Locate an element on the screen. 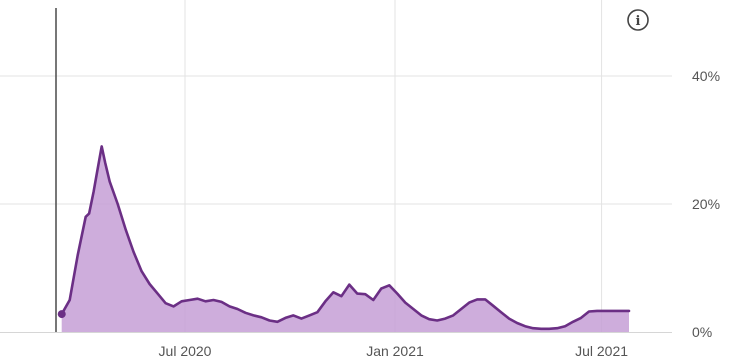 This screenshot has height=364, width=751. x-axis-tick-labels: Jul 2020 Jan 2021 Jul 2021 is located at coordinates (394, 351).